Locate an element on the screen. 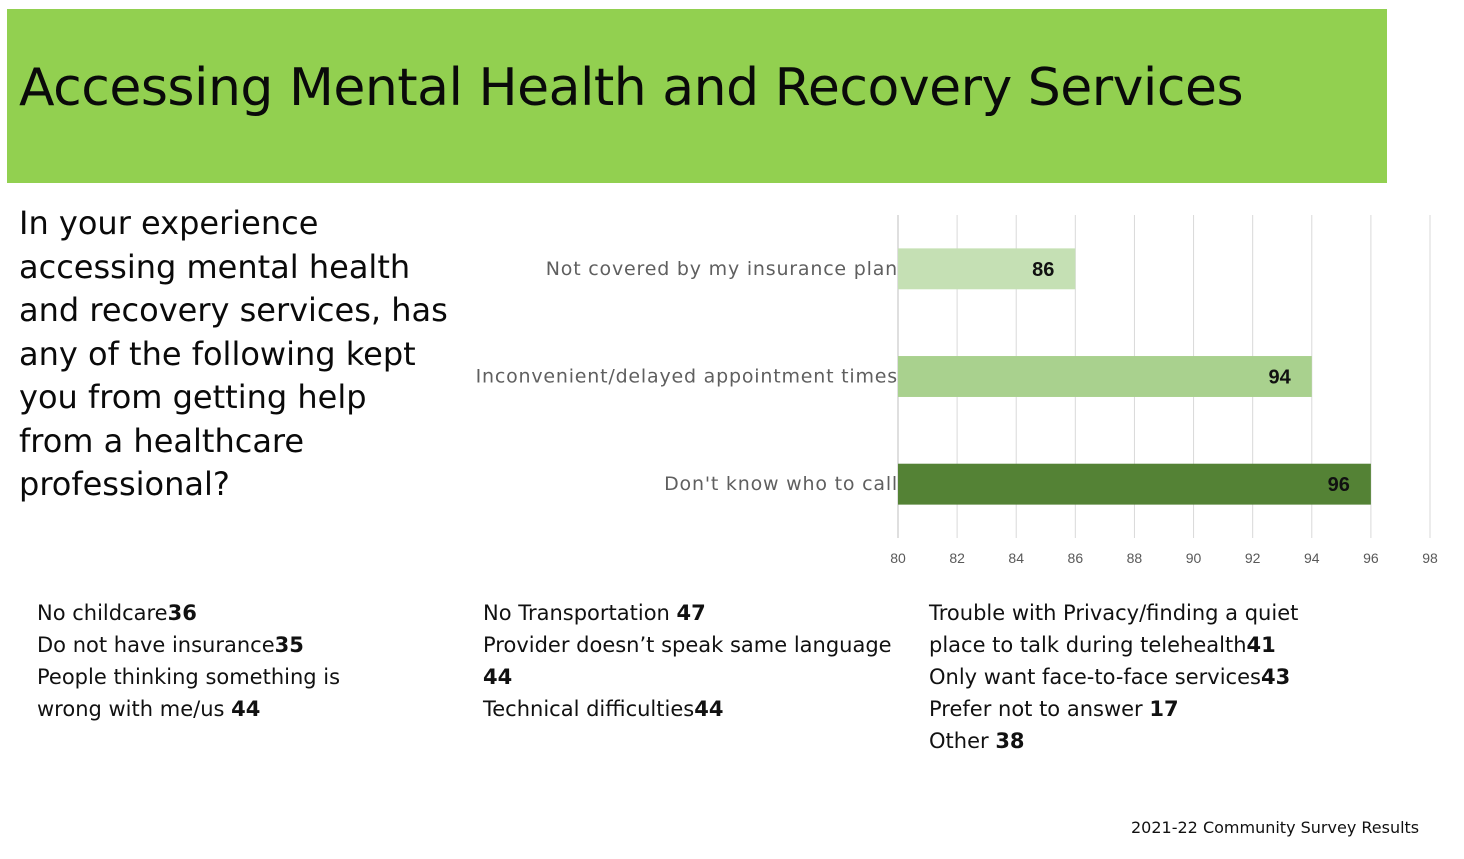 The width and height of the screenshot is (1464, 859). category-label: Inconvenient/delayed appointment times is located at coordinates (687, 377).